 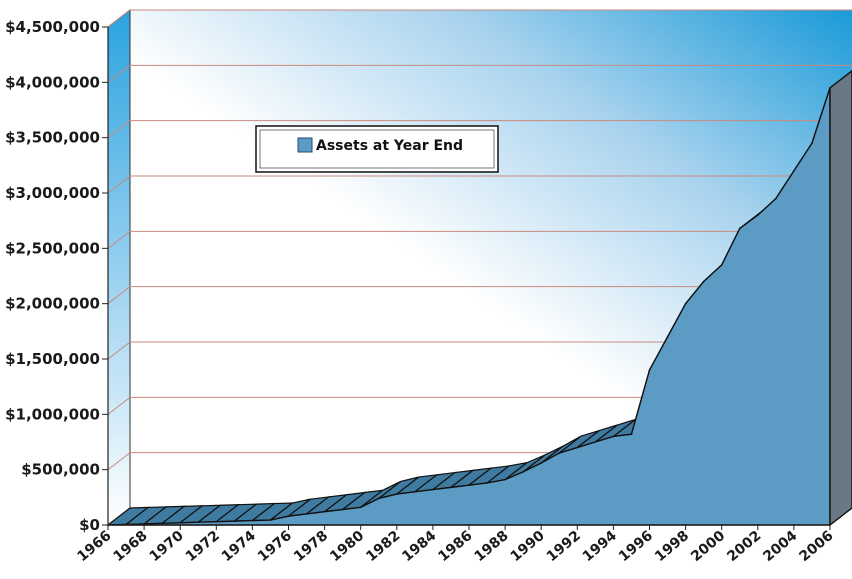 I want to click on legend-box, so click(x=377, y=149).